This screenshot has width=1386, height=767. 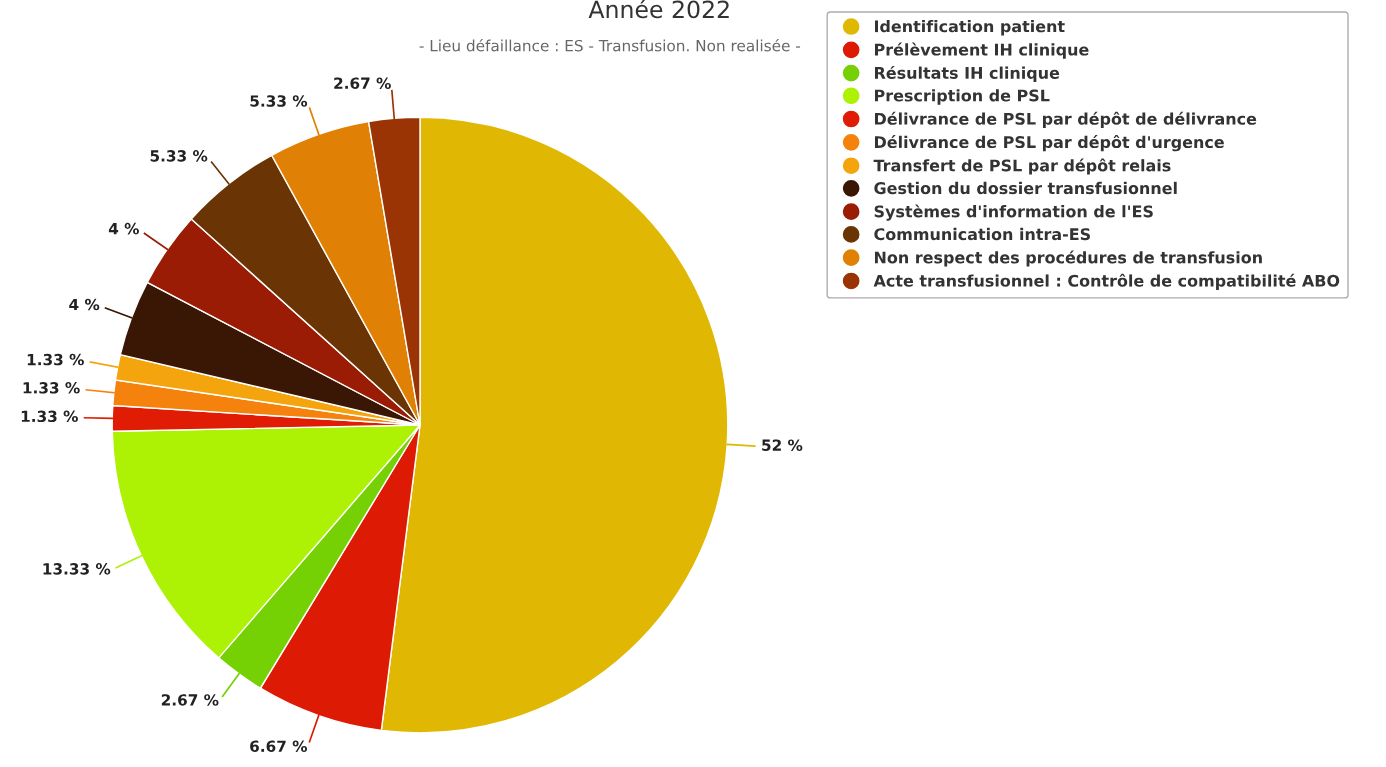 I want to click on chart-title: Année 2022, so click(x=658, y=9).